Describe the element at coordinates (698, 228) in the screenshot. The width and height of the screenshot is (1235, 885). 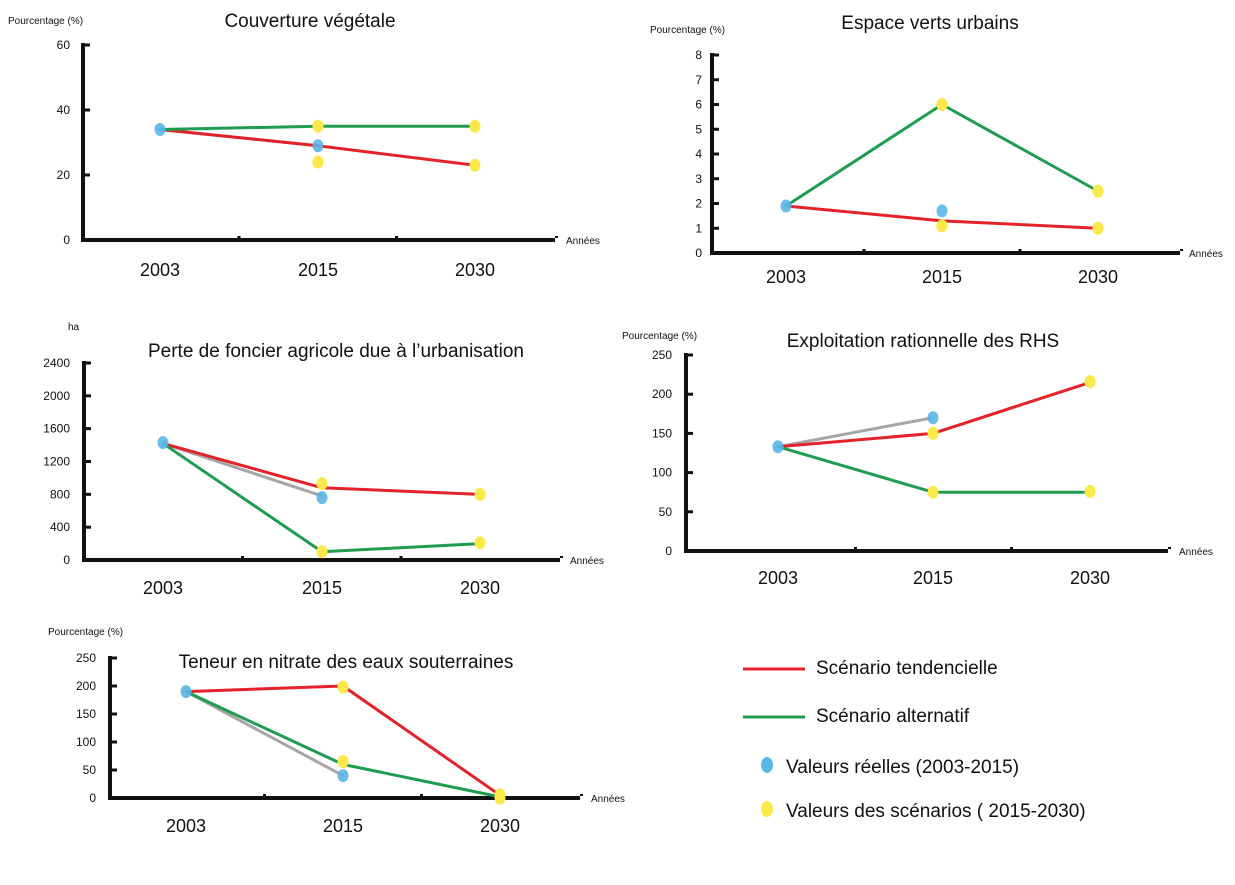
I see `y-tick-label: 1` at that location.